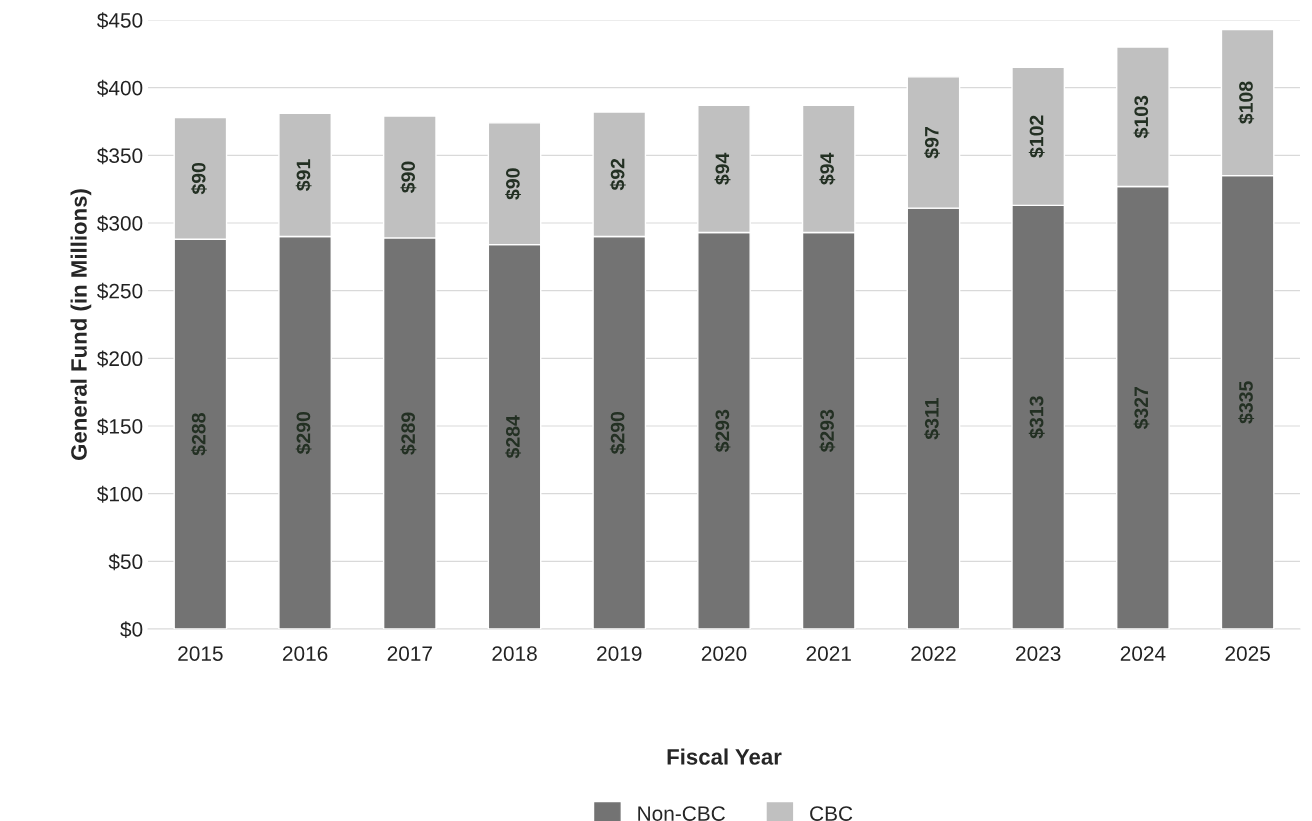  What do you see at coordinates (120, 359) in the screenshot?
I see `y-tick-label: $200` at bounding box center [120, 359].